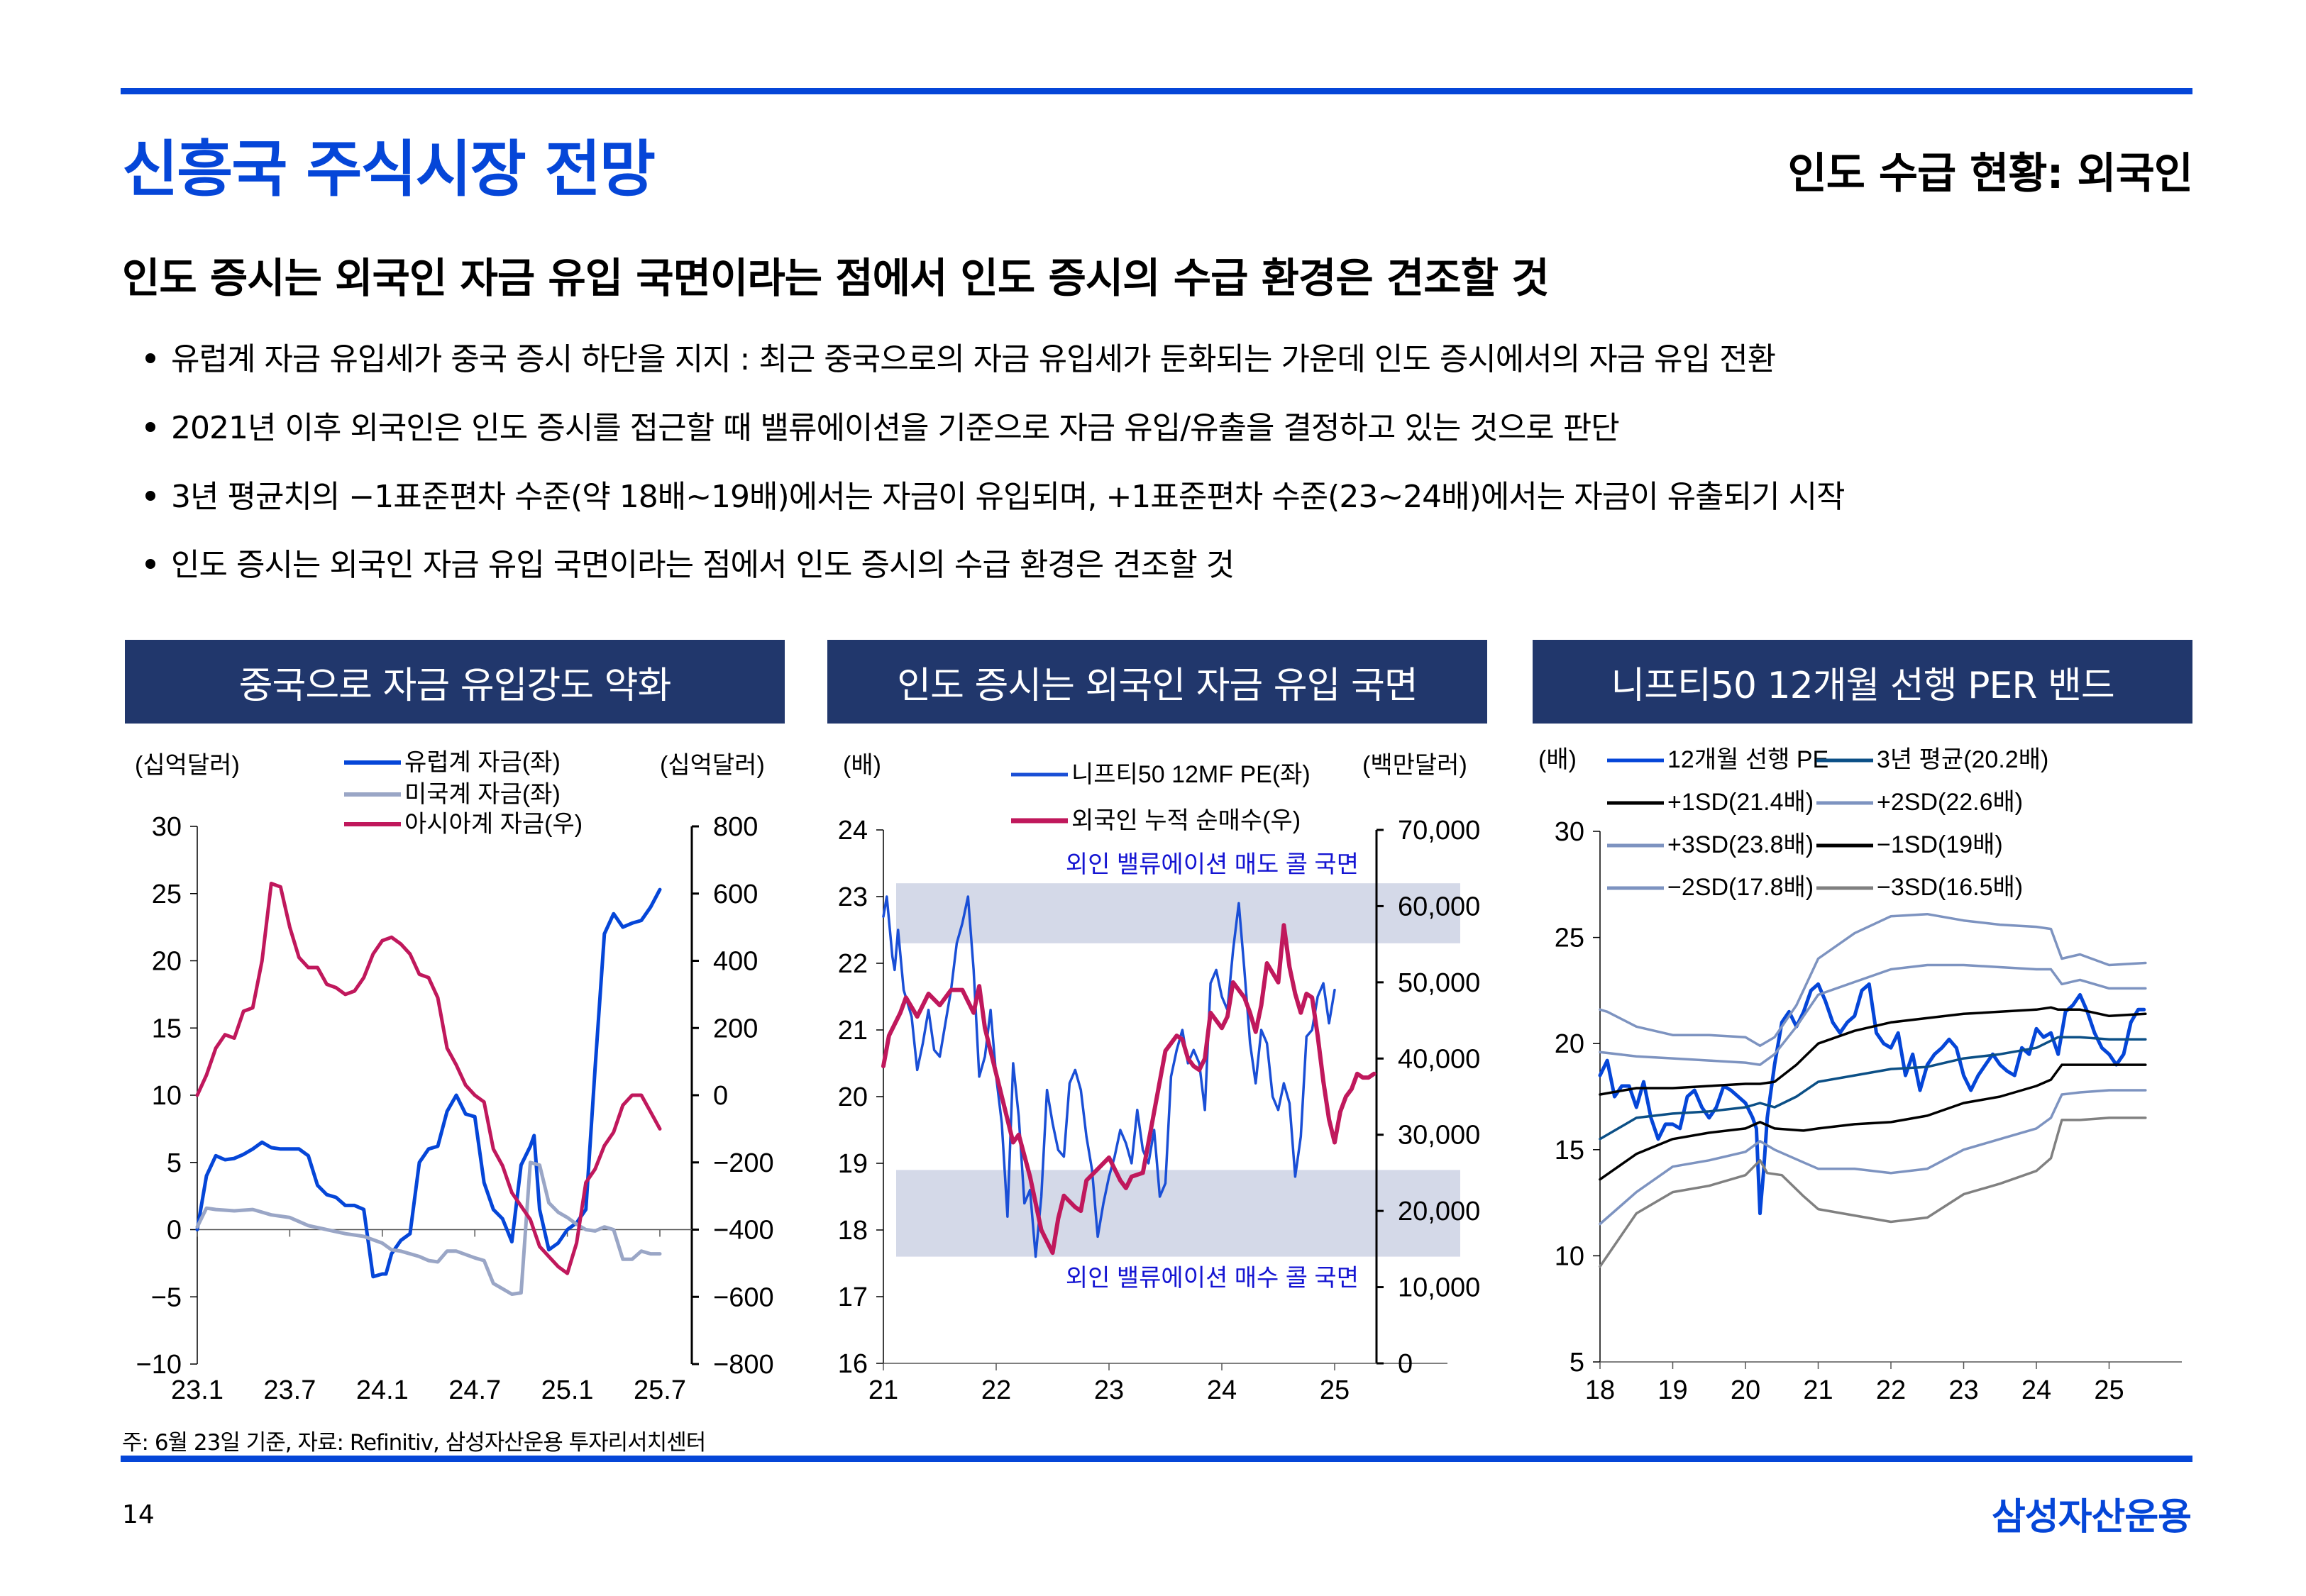 The height and width of the screenshot is (1596, 2306). I want to click on y-tick-label: 24, so click(853, 831).